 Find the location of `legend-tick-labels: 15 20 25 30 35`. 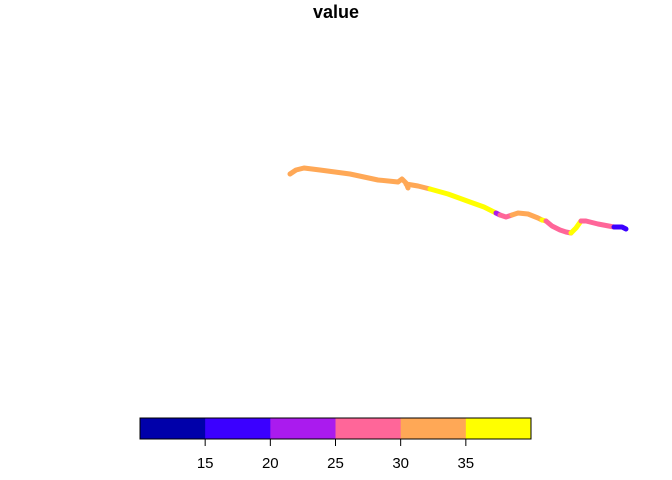

legend-tick-labels: 15 20 25 30 35 is located at coordinates (335, 463).